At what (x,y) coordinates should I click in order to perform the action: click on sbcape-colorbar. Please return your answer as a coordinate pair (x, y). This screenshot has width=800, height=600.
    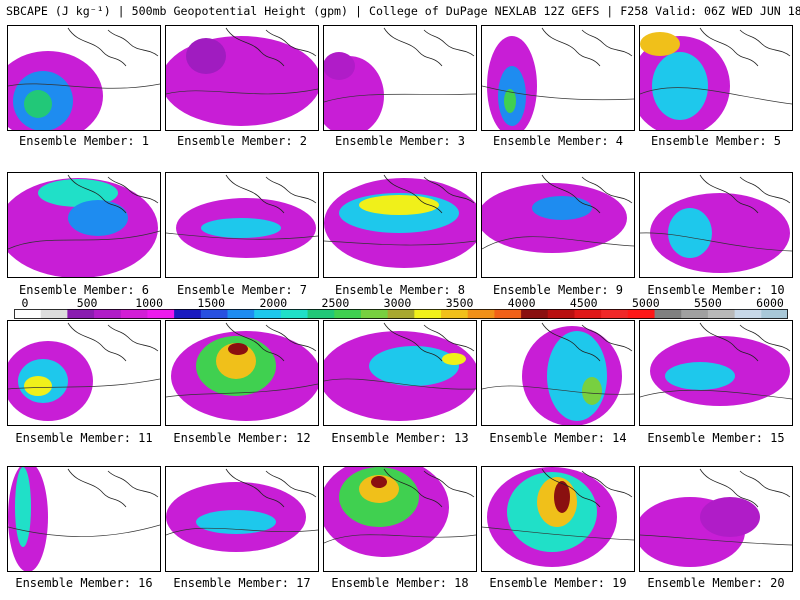
    Looking at the image, I should click on (401, 314).